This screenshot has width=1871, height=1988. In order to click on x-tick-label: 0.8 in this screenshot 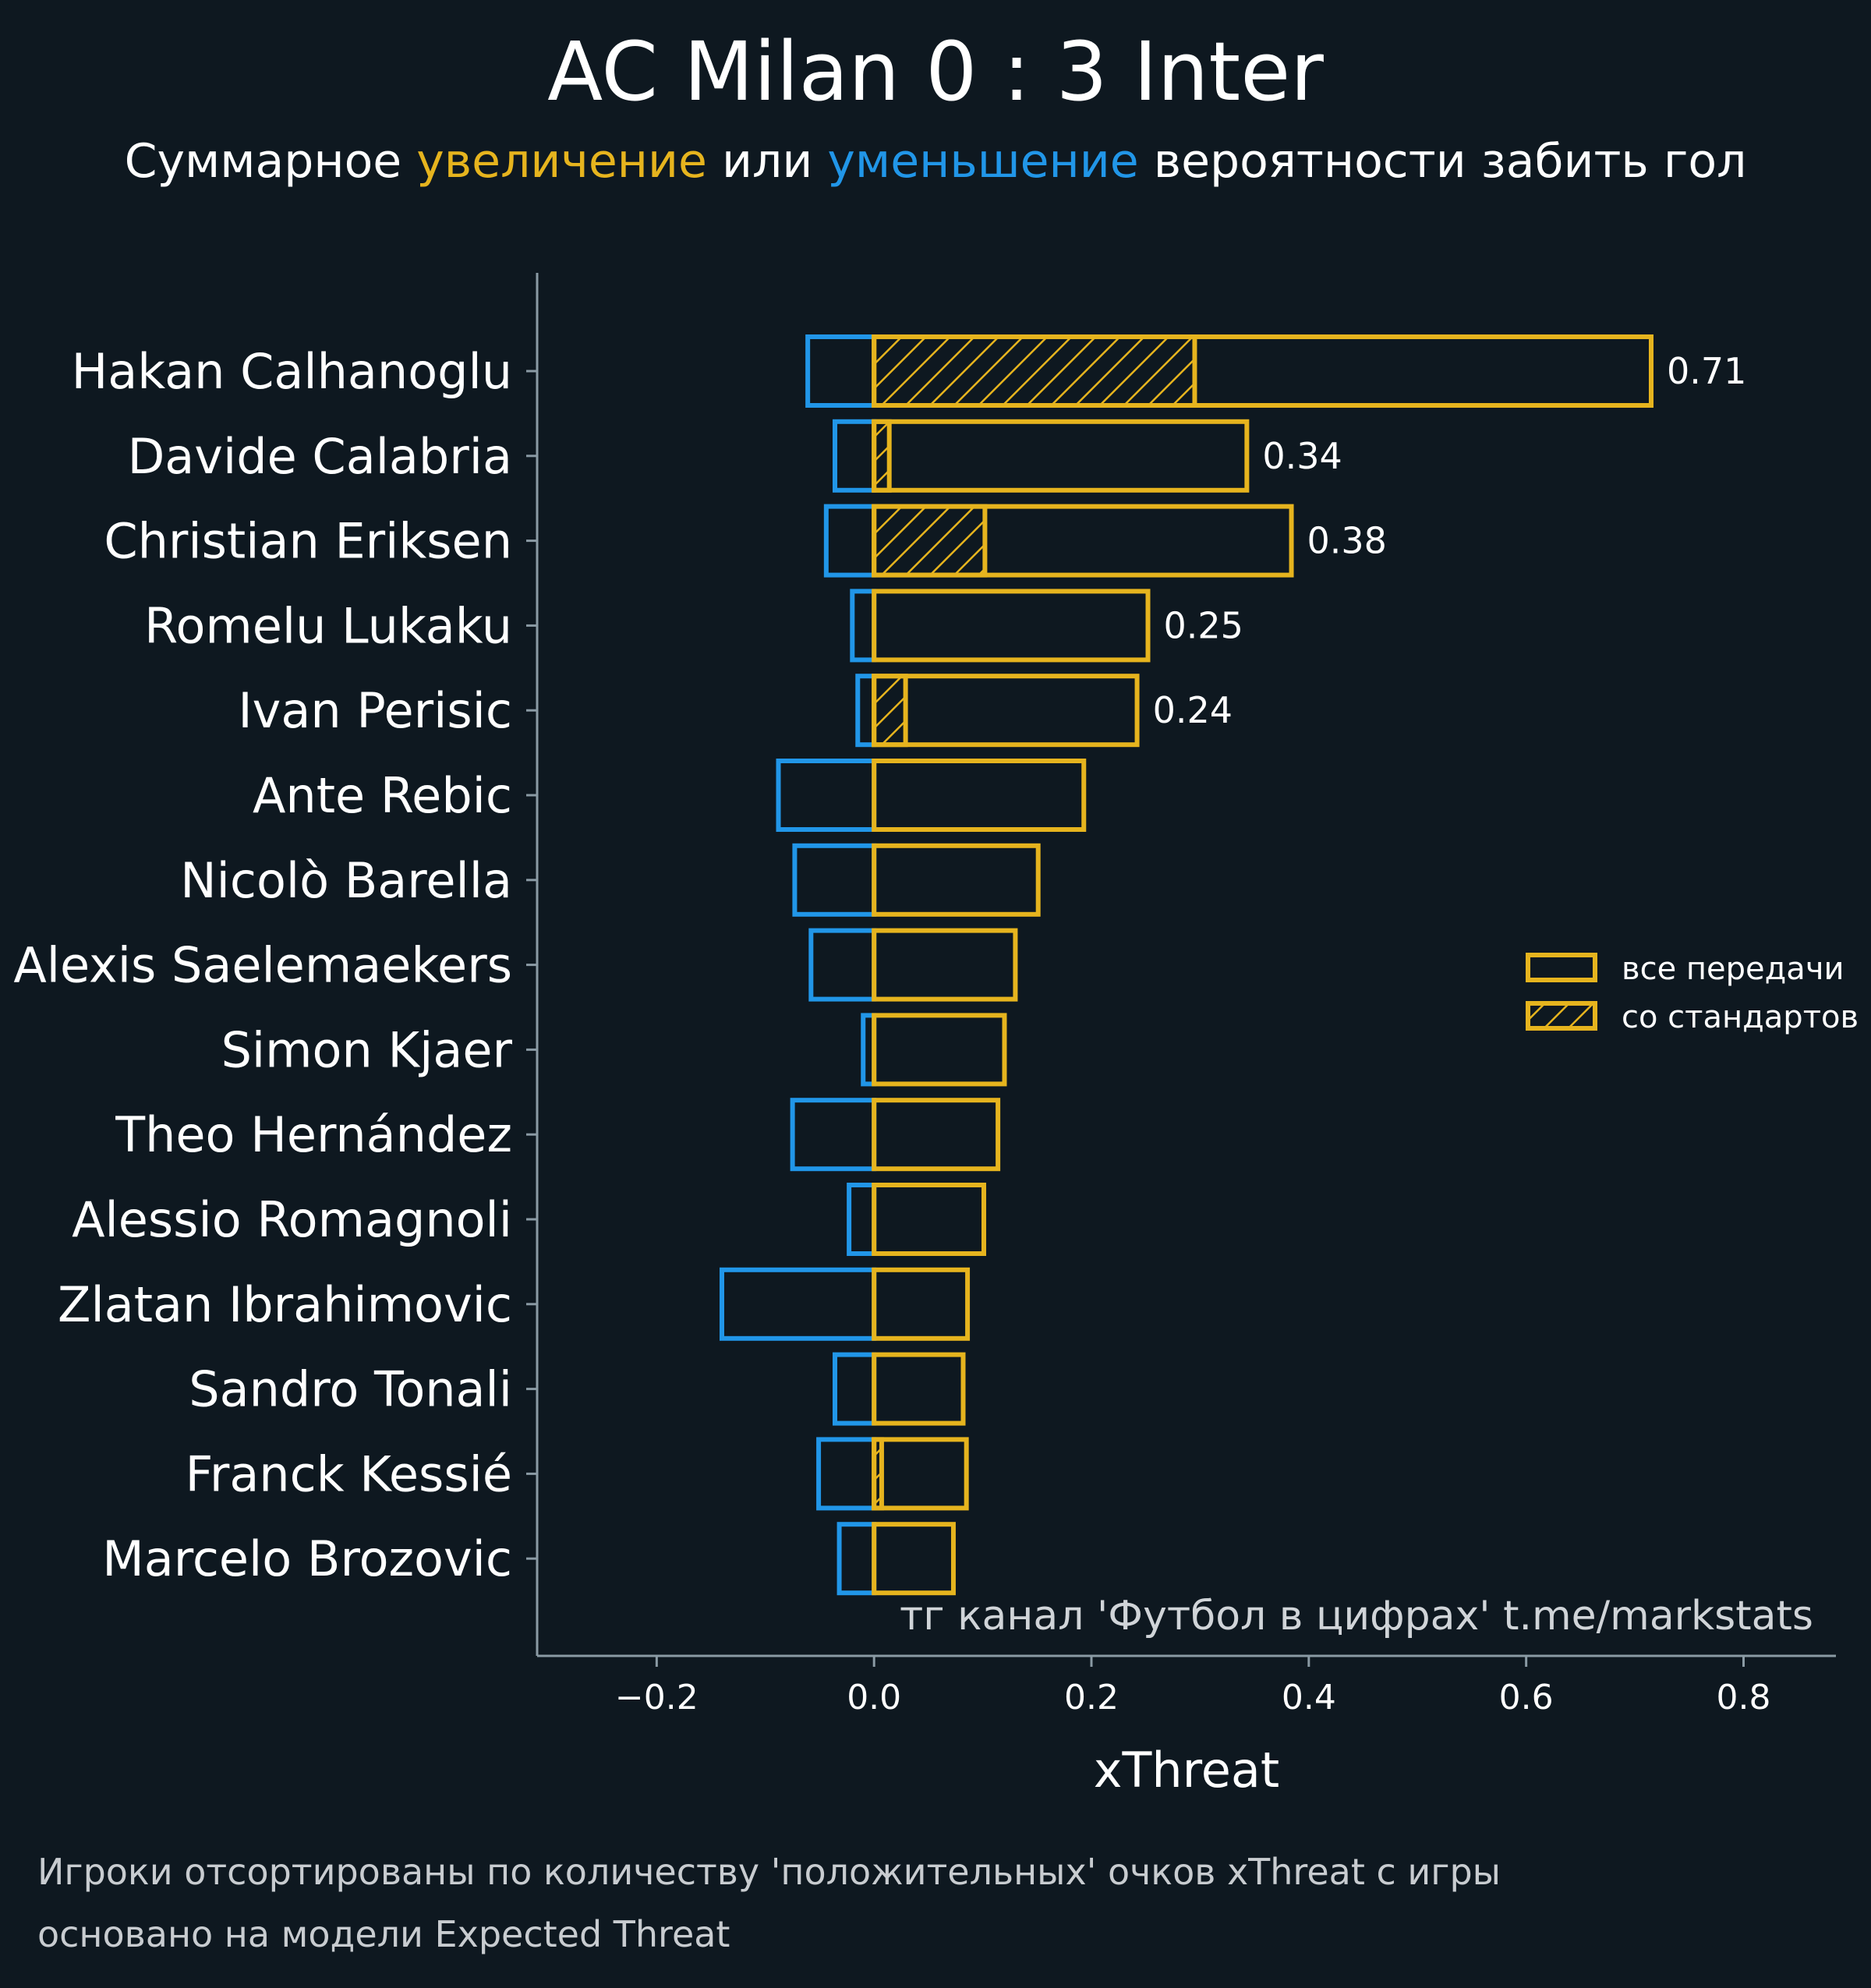, I will do `click(1744, 1697)`.